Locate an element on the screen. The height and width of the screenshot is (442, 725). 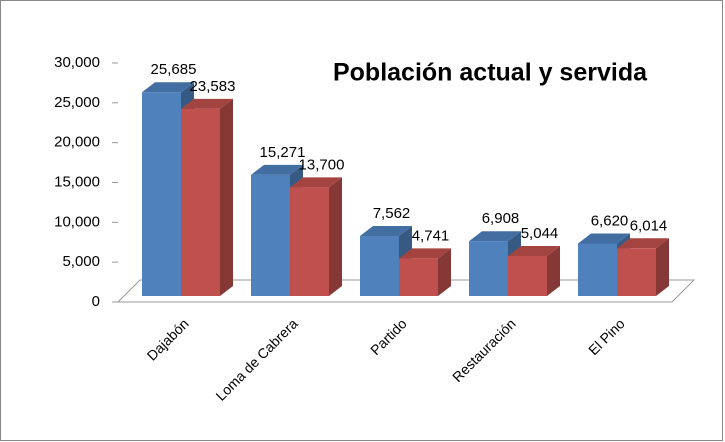
data-label: 6,620 is located at coordinates (610, 220).